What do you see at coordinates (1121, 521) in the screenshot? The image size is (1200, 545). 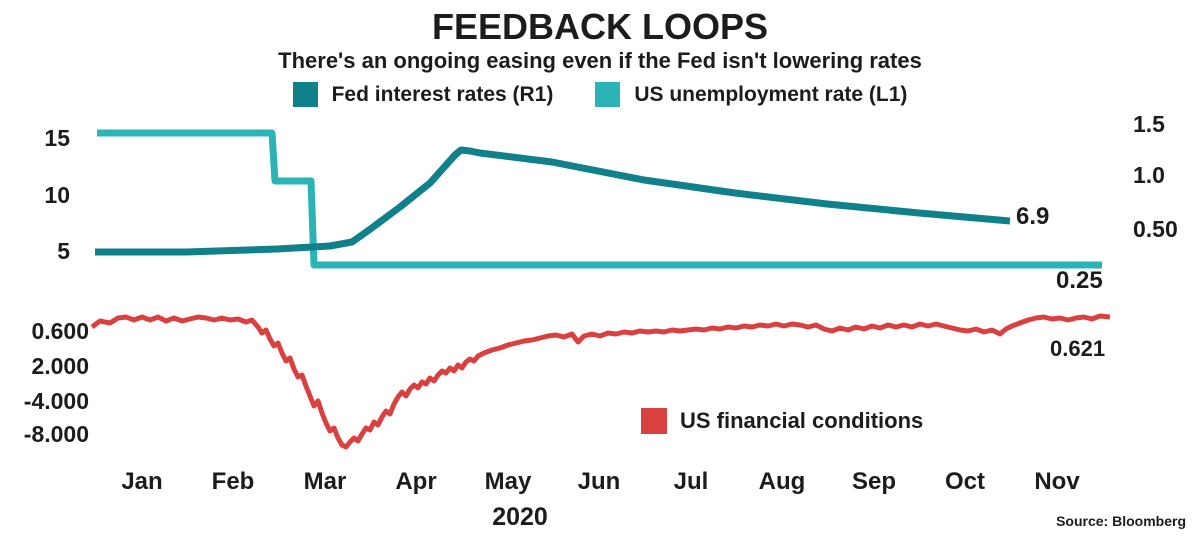 I see `source-credit: Source: Bloomberg` at bounding box center [1121, 521].